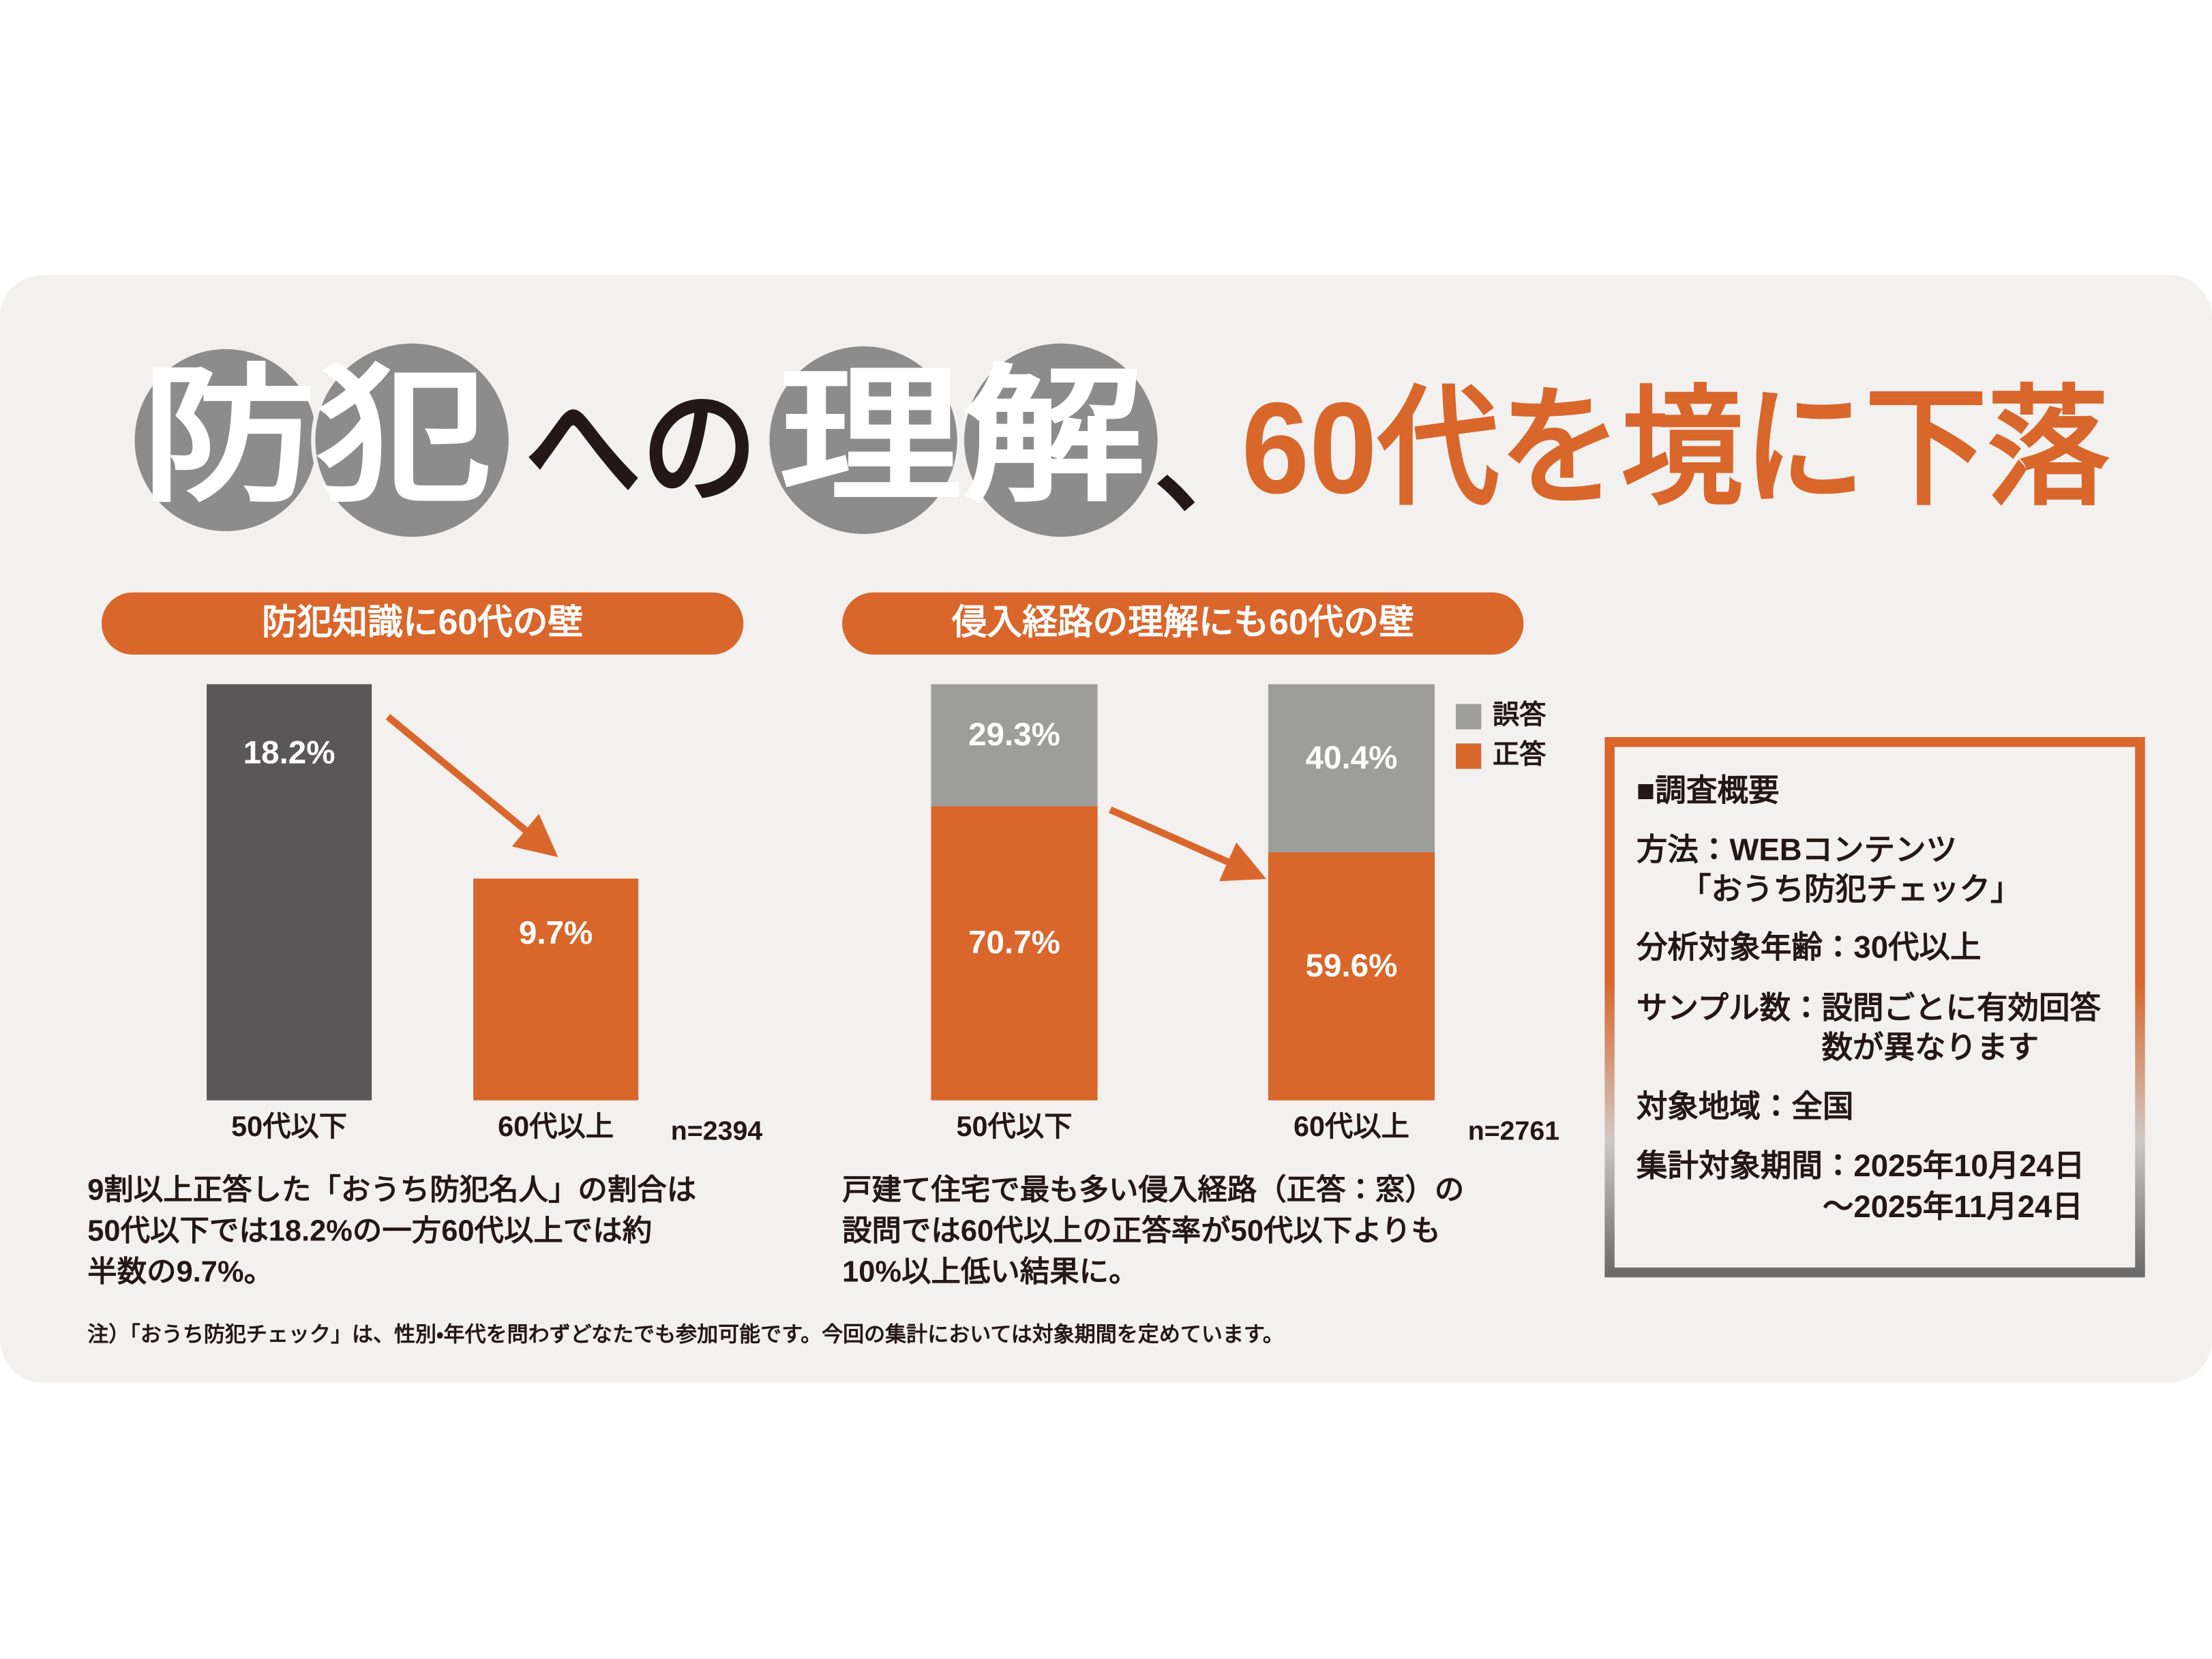 Image resolution: width=2212 pixels, height=1659 pixels. What do you see at coordinates (1953, 1206) in the screenshot?
I see `summary-value: ～2025年11月24日` at bounding box center [1953, 1206].